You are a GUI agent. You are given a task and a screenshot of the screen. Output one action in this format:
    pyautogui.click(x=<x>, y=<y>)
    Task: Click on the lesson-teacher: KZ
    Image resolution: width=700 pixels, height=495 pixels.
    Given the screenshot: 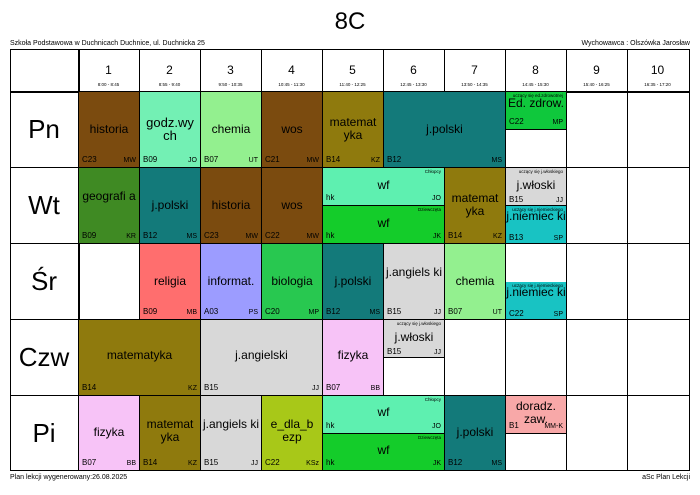 What is the action you would take?
    pyautogui.click(x=192, y=388)
    